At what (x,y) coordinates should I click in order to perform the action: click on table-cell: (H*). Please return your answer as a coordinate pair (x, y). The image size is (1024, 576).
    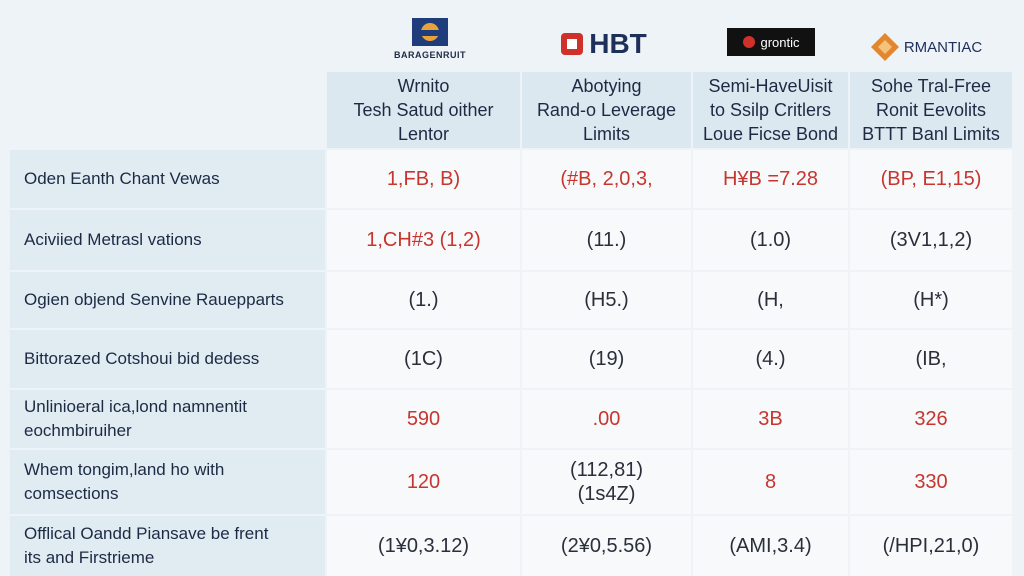
    Looking at the image, I should click on (931, 300).